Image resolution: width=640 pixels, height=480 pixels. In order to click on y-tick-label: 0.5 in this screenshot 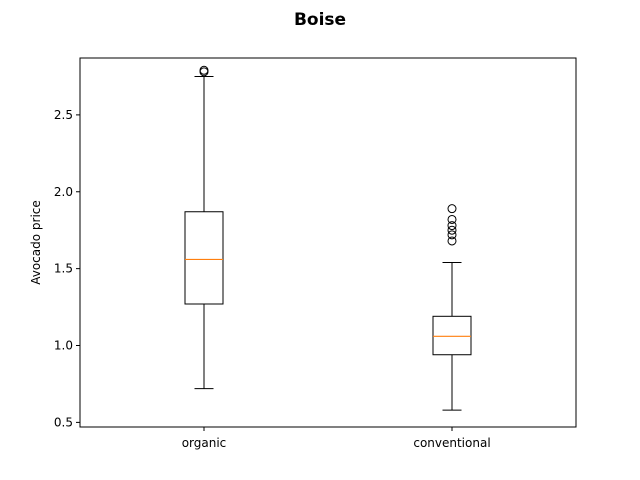, I will do `click(63, 422)`.